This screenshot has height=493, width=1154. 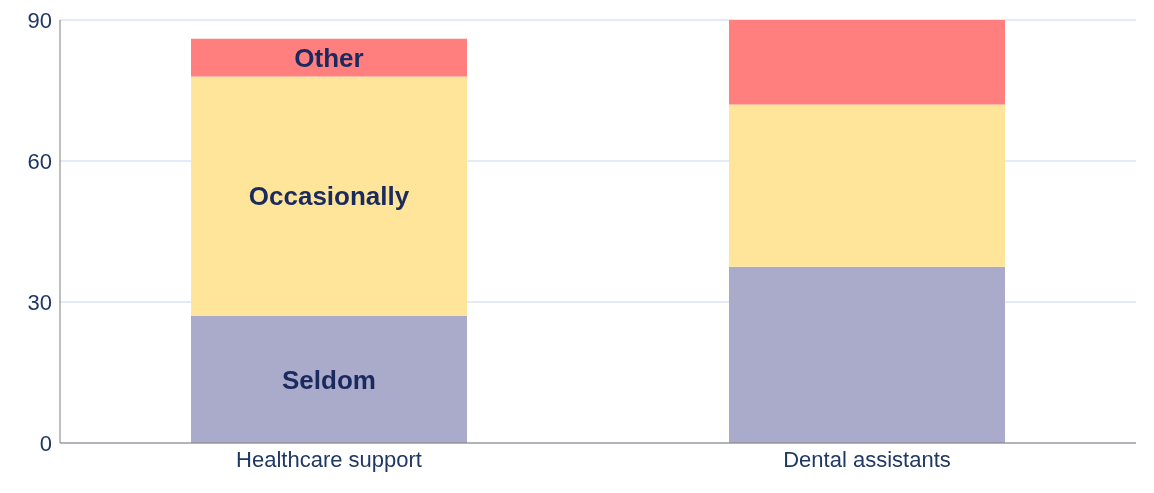 I want to click on y-tick-label: 60, so click(x=39, y=161).